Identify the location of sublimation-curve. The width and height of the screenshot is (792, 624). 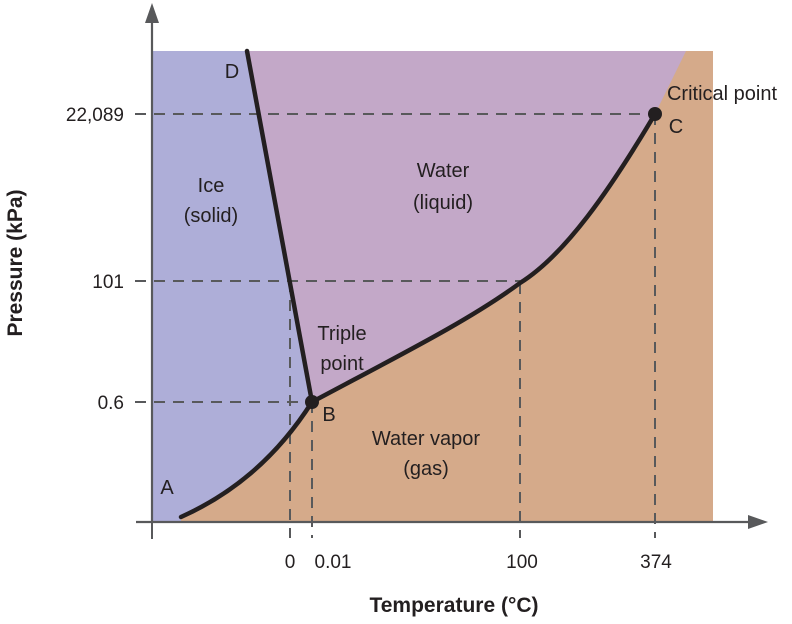
(246, 459).